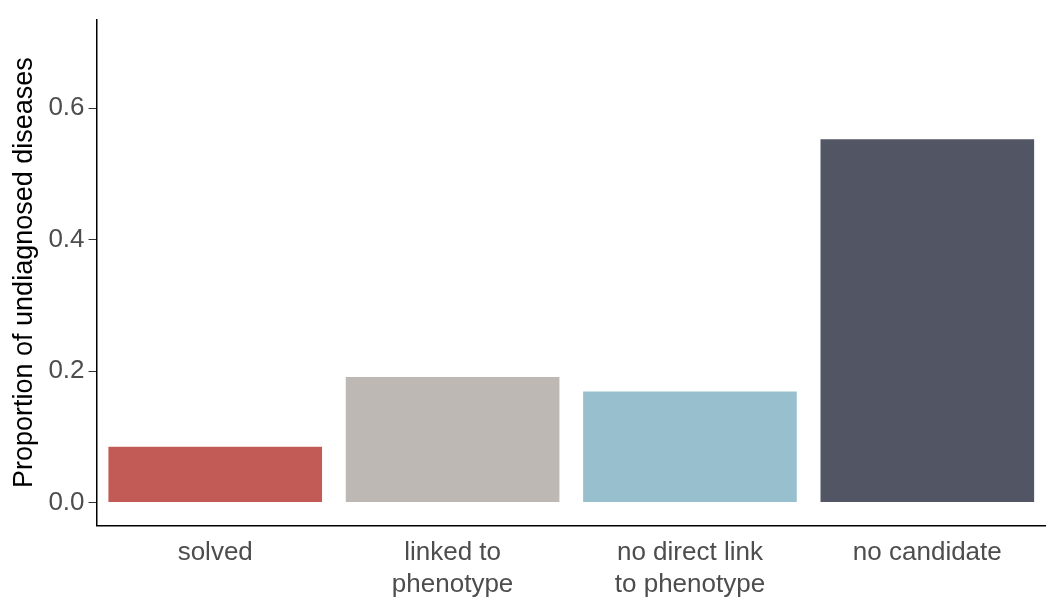  I want to click on x-tick-label: no direct link to phenotype, so click(690, 567).